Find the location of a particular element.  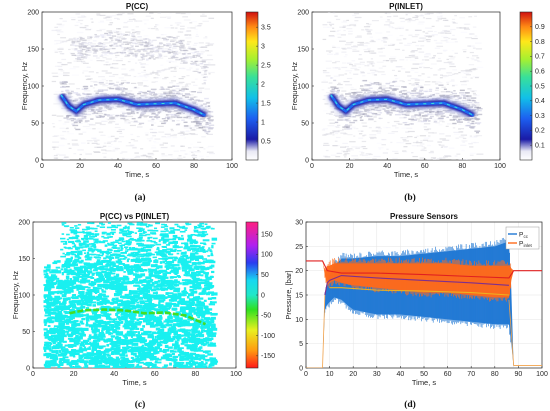

x-tick-label: 80 is located at coordinates (463, 166).